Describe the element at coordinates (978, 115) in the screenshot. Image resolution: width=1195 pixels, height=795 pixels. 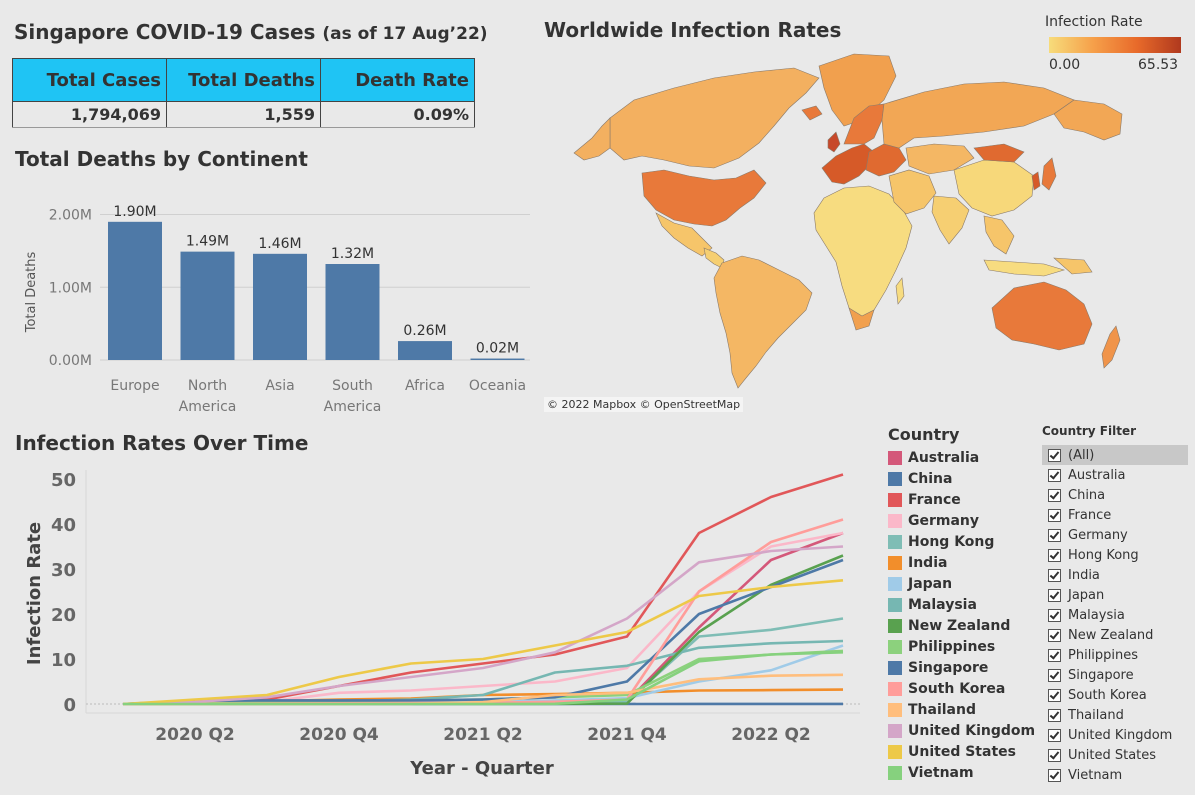
I see `map-russia` at that location.